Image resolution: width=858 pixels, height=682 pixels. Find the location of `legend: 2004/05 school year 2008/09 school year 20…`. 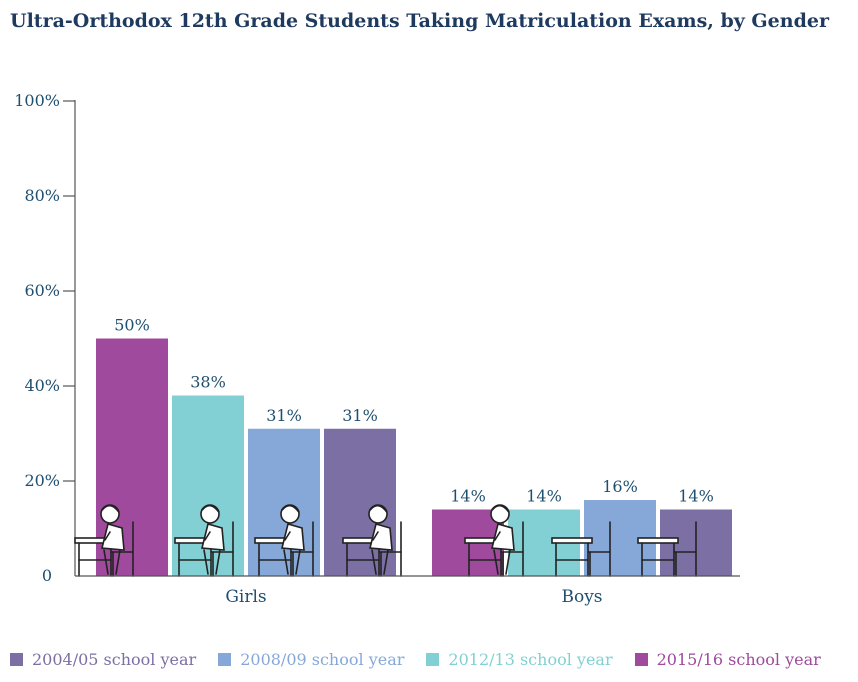

legend: 2004/05 school year 2008/09 school year 20… is located at coordinates (415, 659).